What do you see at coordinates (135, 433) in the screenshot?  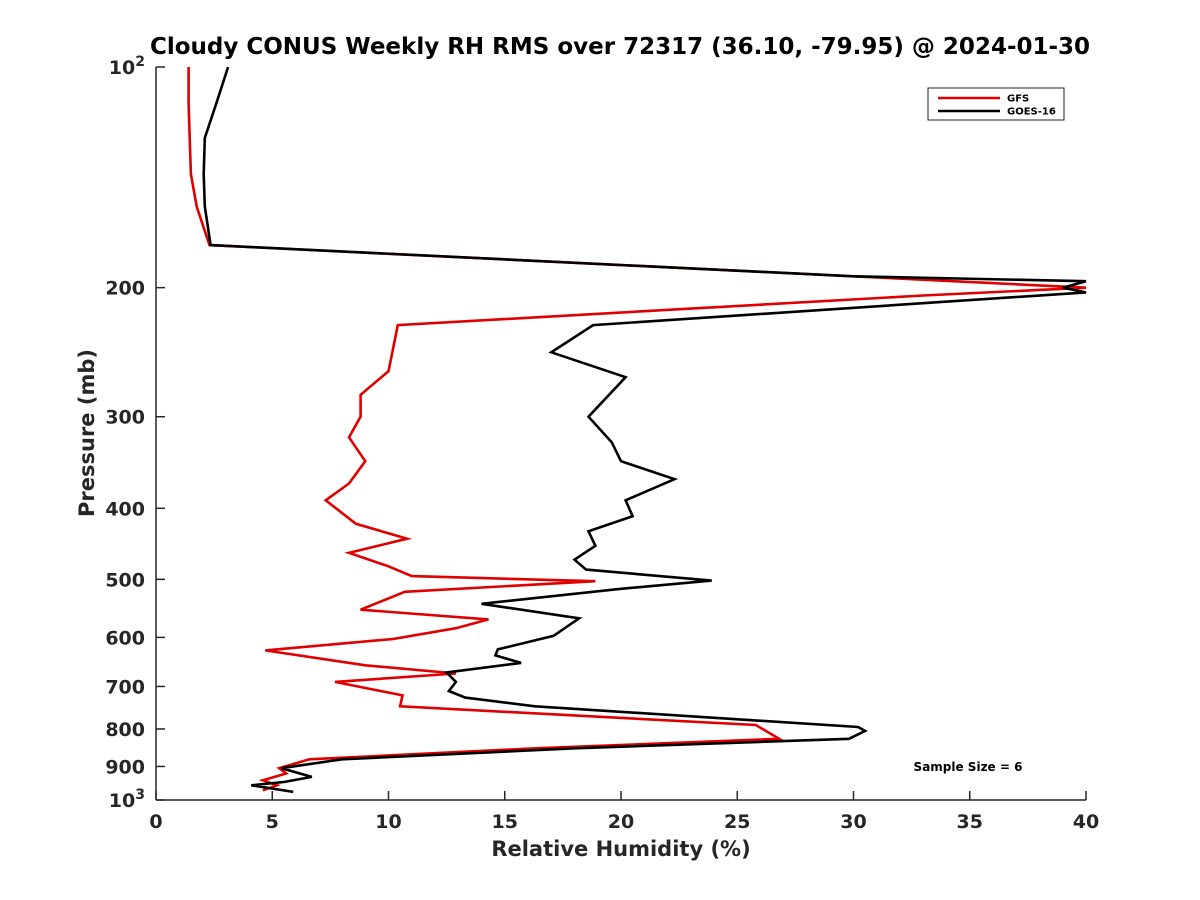 I see `y-ticks: 10² 200 300 400 500 600 700 800 900 10³` at bounding box center [135, 433].